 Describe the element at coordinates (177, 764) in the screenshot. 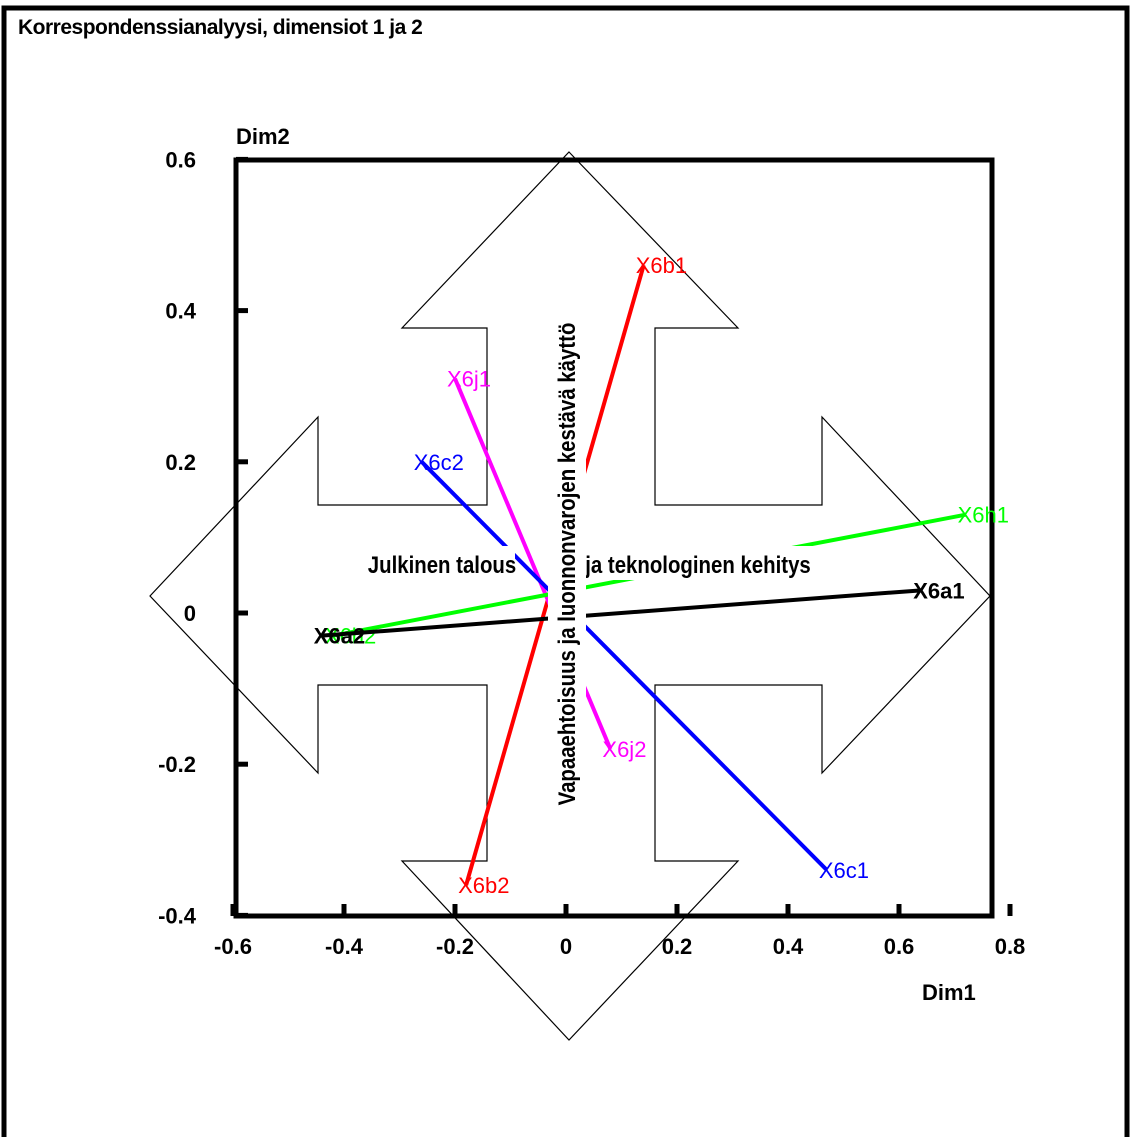

I see `y-tick-label: -0.2` at that location.